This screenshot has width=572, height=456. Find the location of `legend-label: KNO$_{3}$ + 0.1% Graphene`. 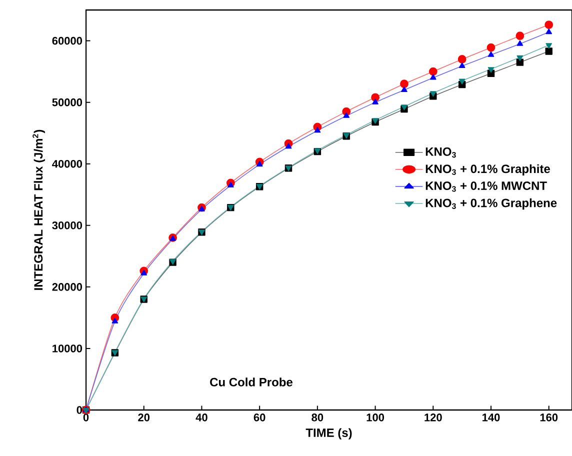

legend-label: KNO$_{3}$ + 0.1% Graphene is located at coordinates (491, 204).